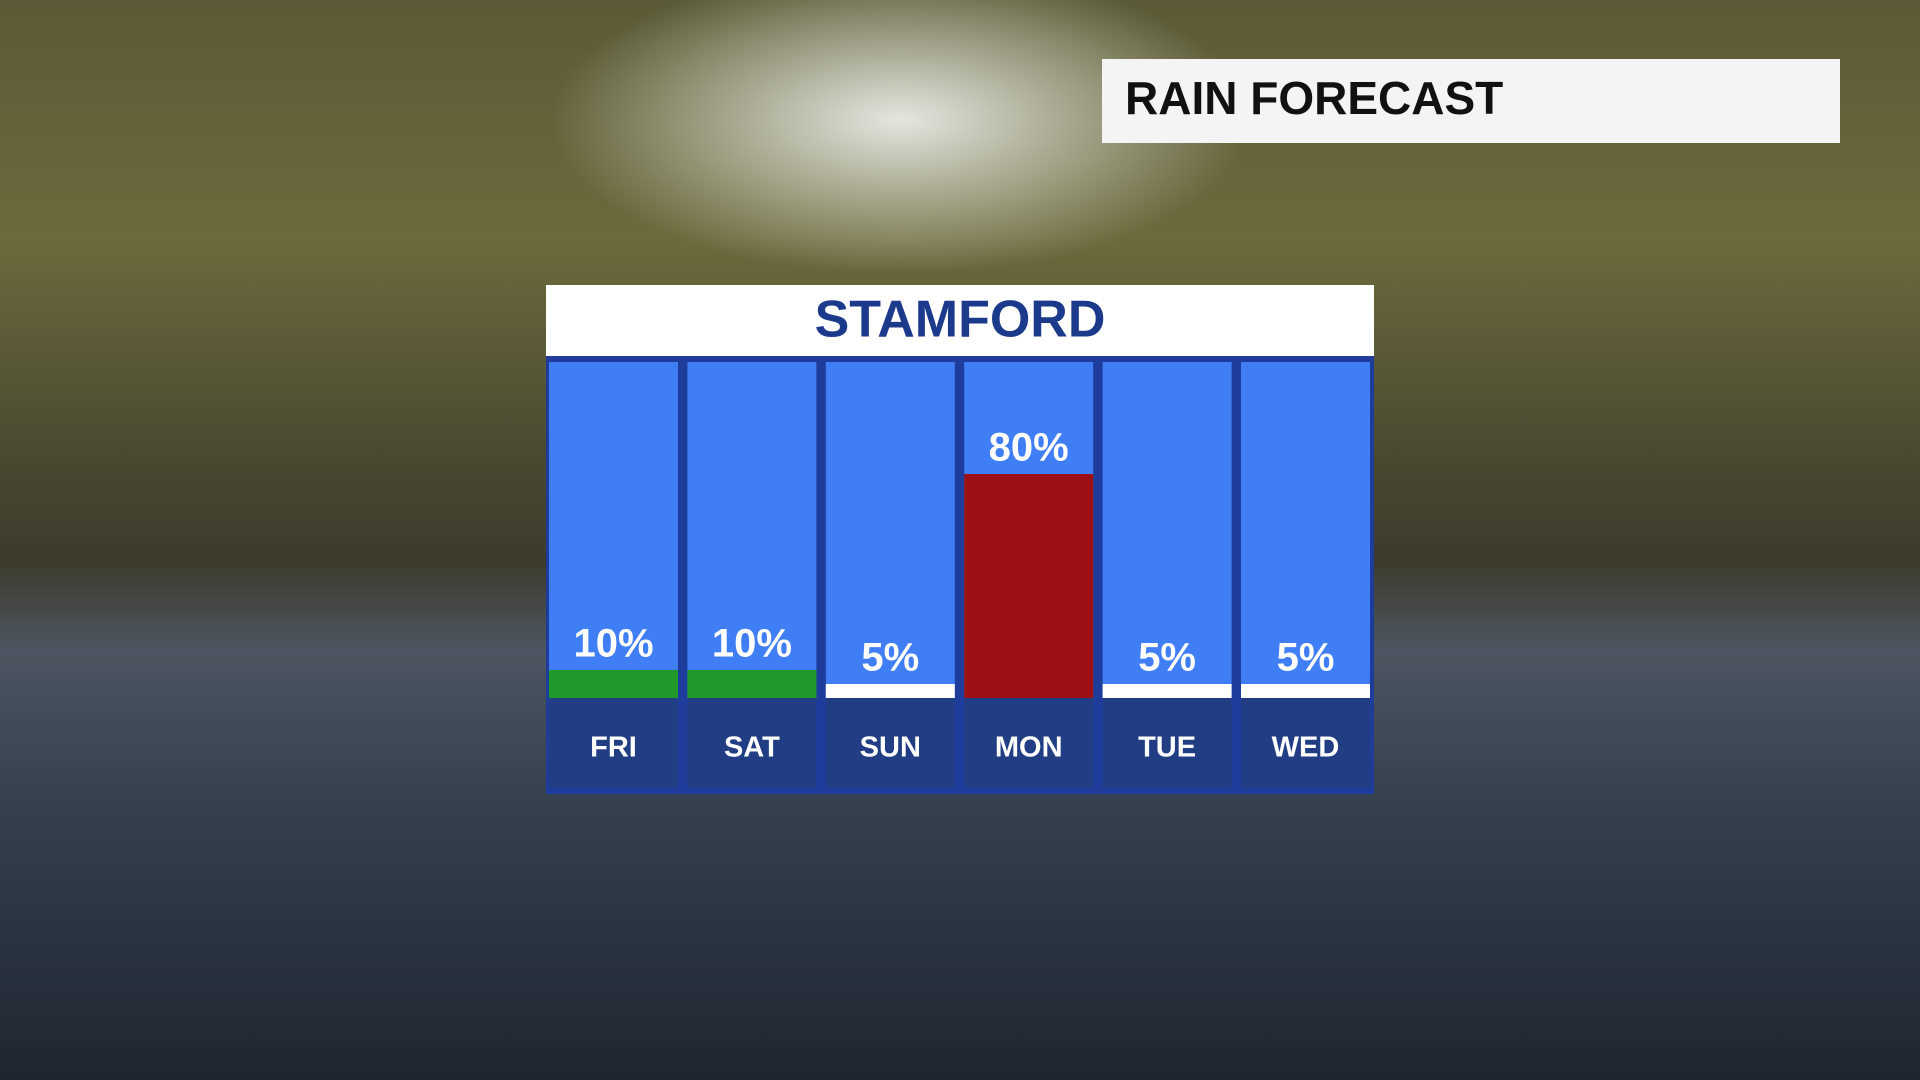 The height and width of the screenshot is (1080, 1920). Describe the element at coordinates (890, 748) in the screenshot. I see `x-tick-label: SUN` at that location.